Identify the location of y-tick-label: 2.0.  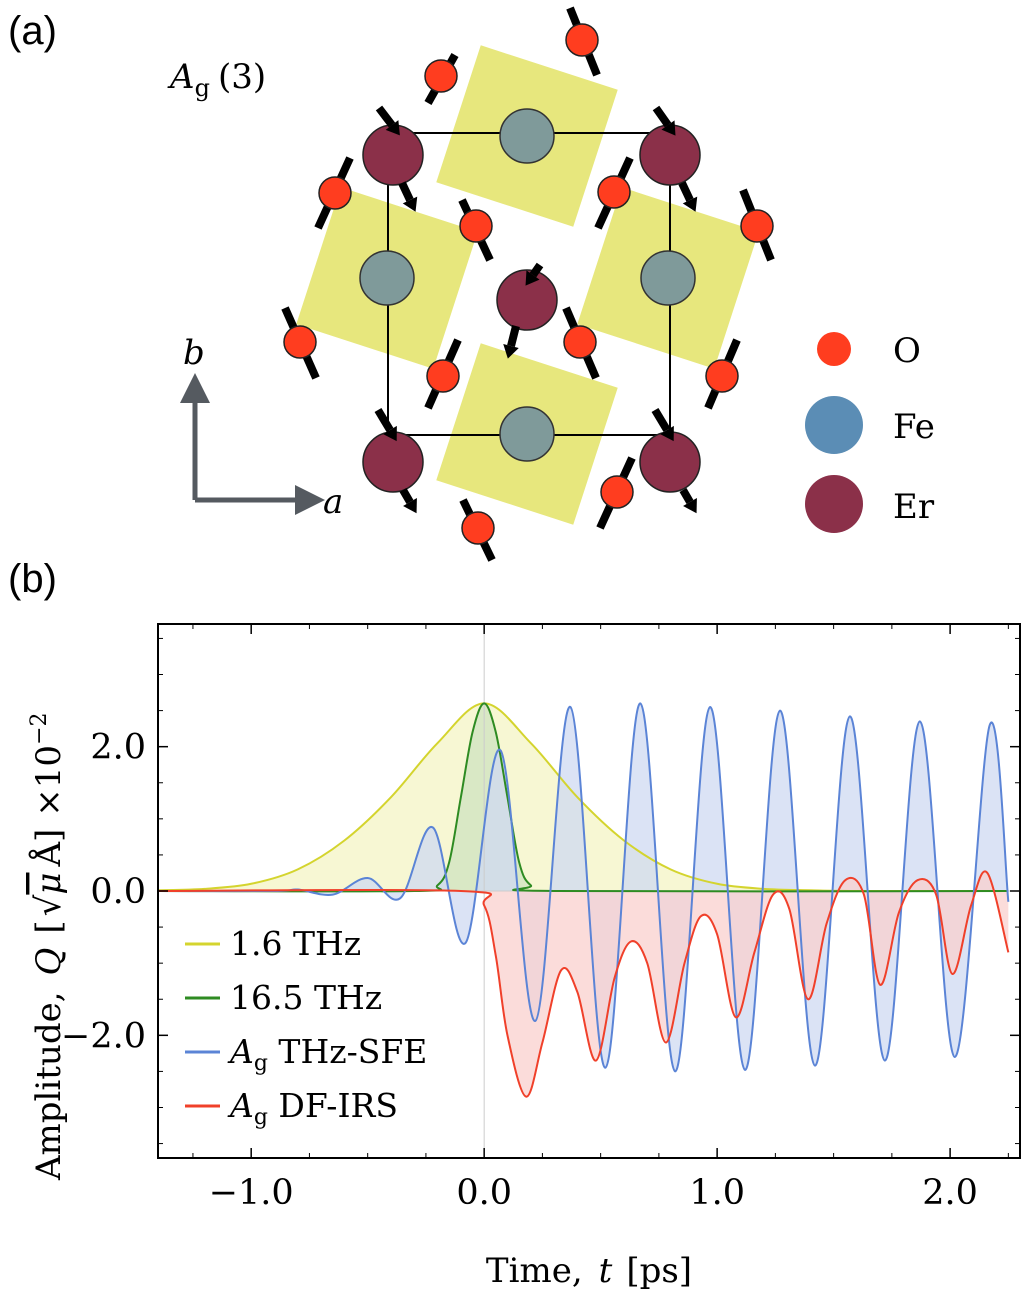
(118, 748).